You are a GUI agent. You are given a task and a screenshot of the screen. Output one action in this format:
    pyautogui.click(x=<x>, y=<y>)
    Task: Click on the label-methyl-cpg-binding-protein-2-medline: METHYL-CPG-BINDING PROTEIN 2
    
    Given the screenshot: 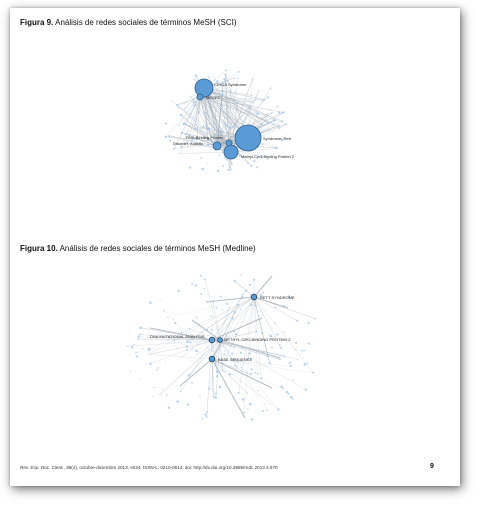 What is the action you would take?
    pyautogui.click(x=257, y=339)
    